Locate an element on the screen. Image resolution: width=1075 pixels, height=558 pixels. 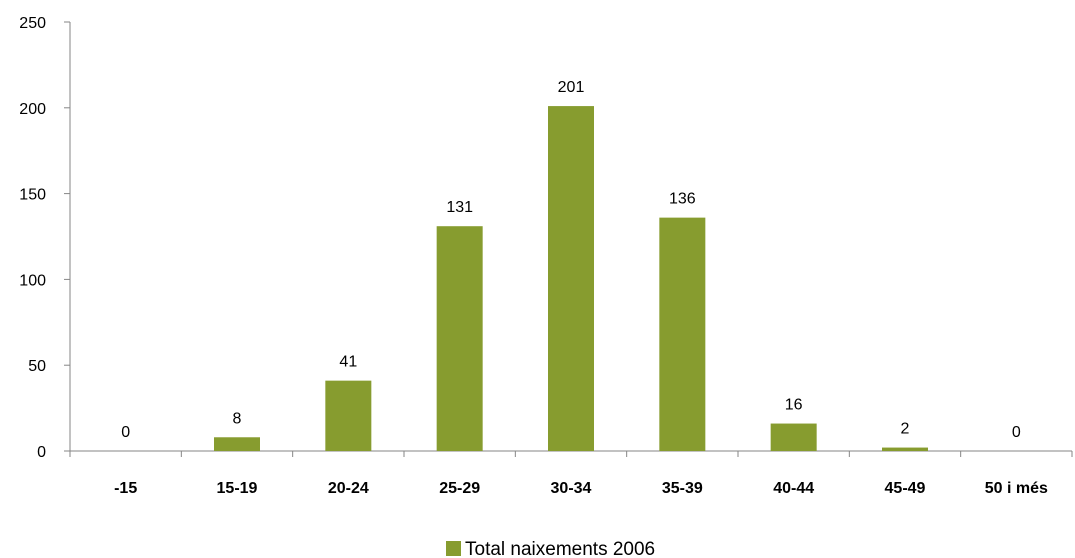
data-label: 8 is located at coordinates (237, 418).